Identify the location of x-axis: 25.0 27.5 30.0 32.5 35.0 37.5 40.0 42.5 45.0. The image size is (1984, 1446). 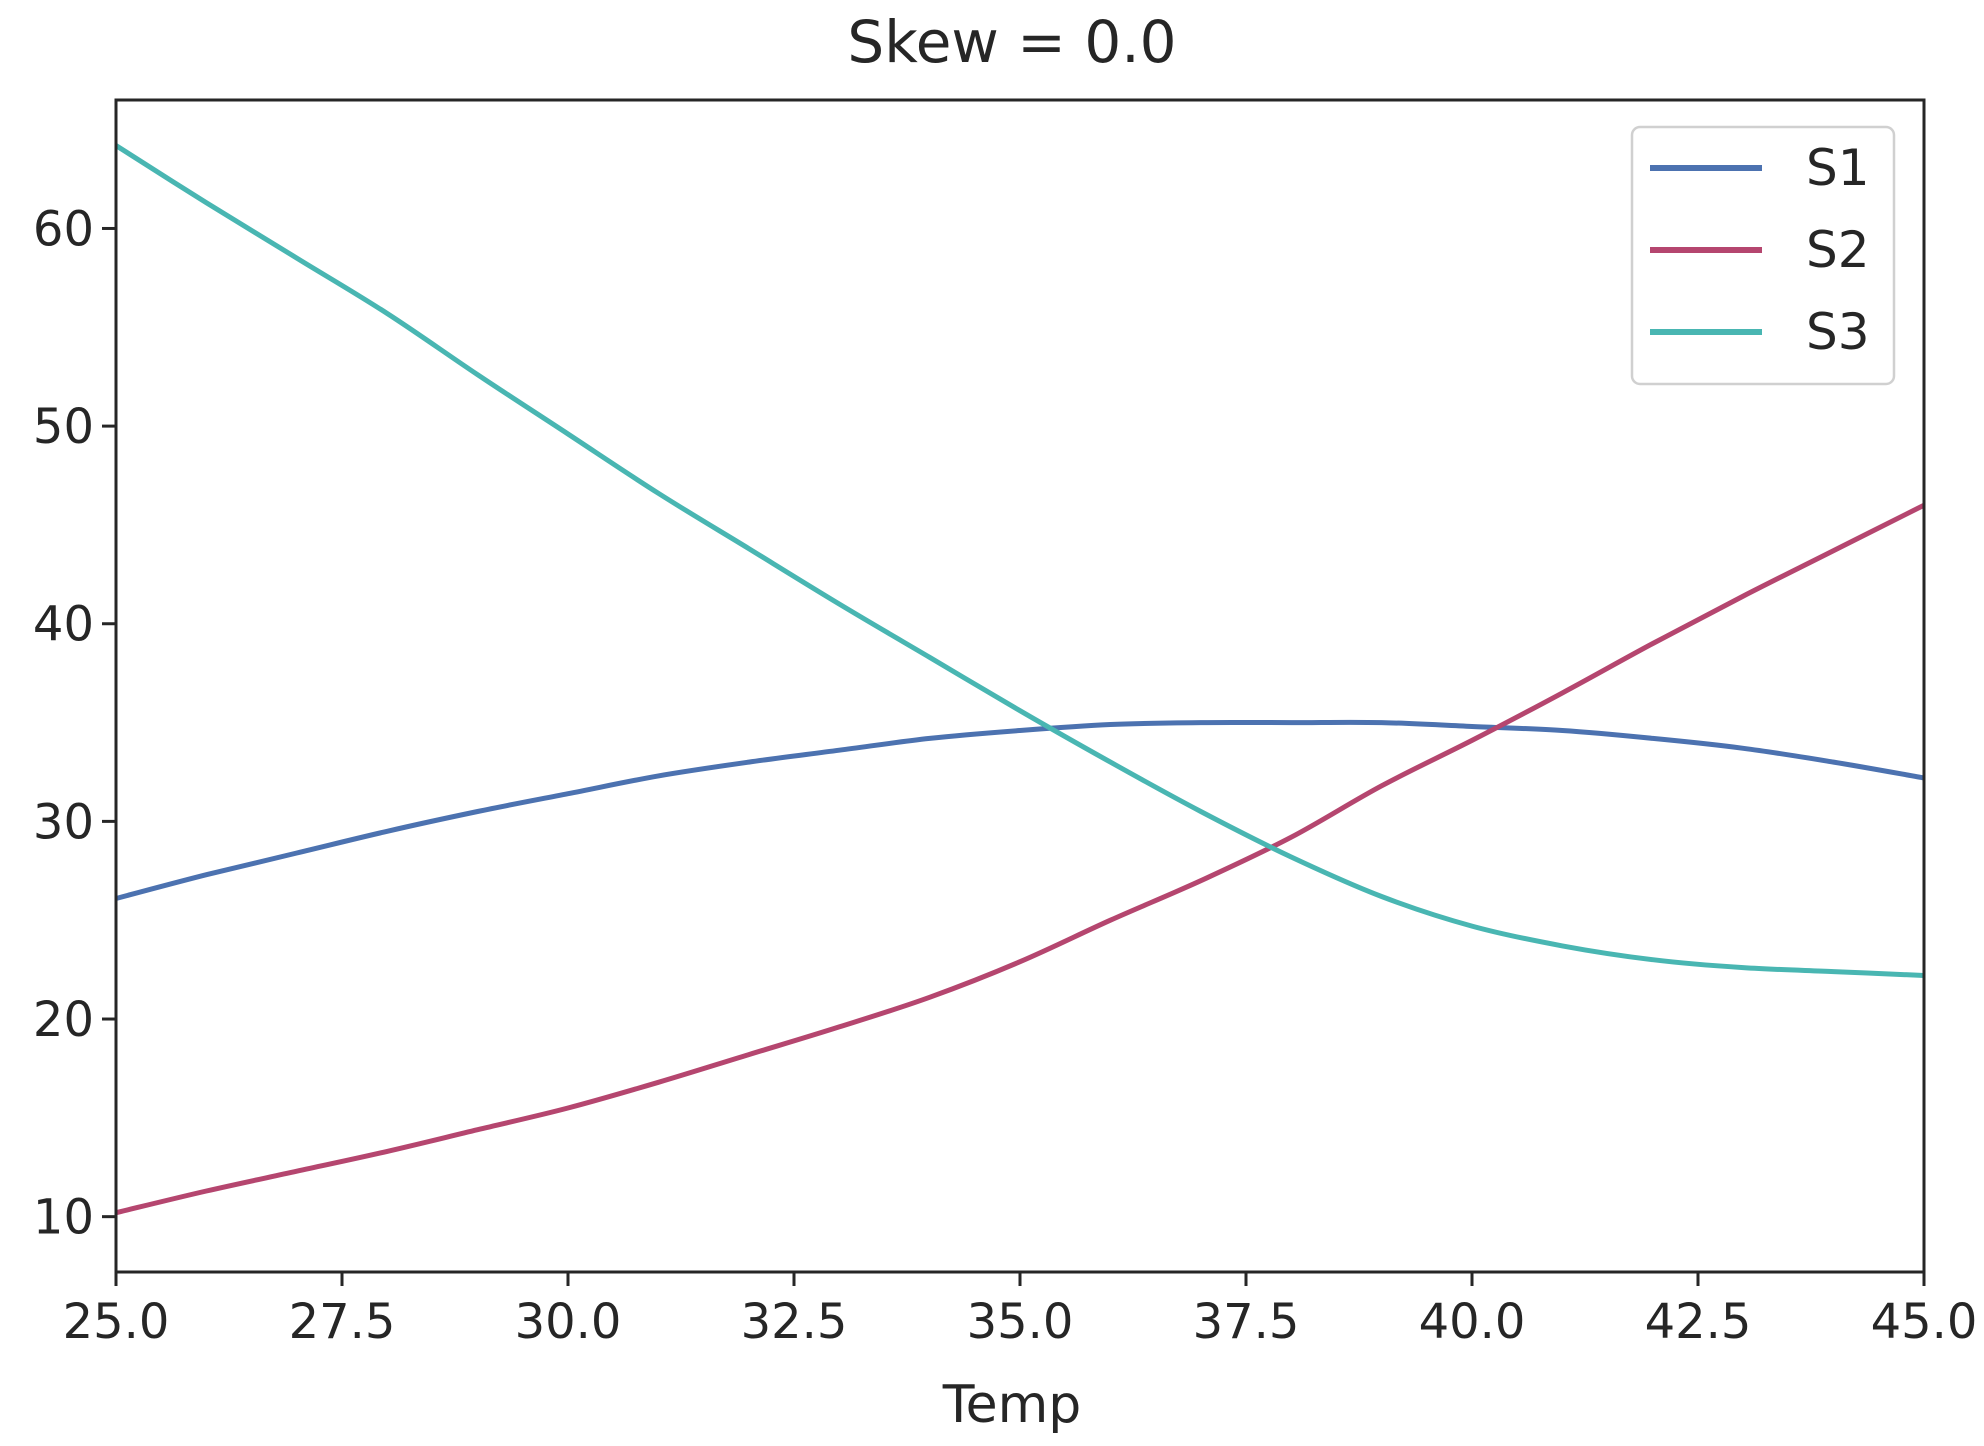
(1020, 1311).